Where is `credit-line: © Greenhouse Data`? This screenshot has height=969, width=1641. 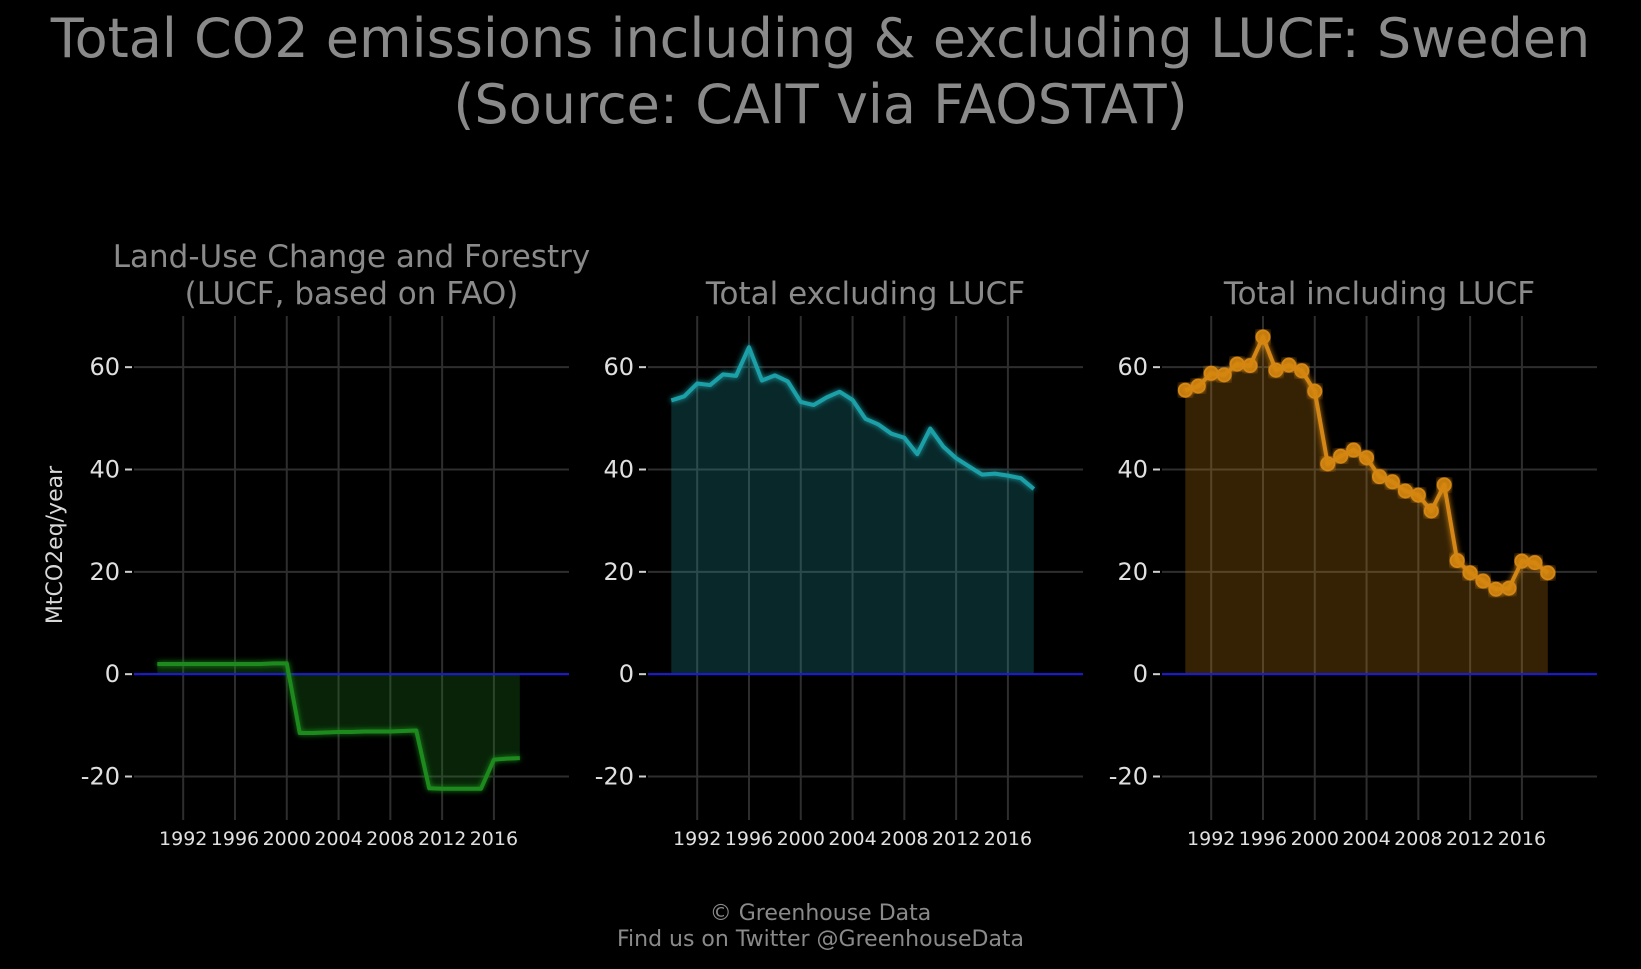
credit-line: © Greenhouse Data is located at coordinates (820, 913).